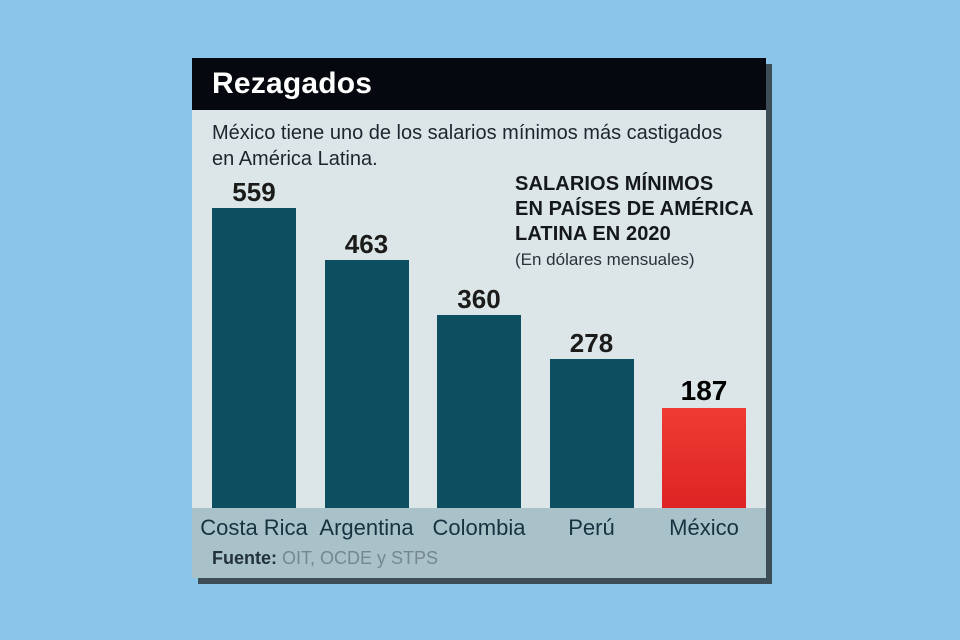  Describe the element at coordinates (295, 159) in the screenshot. I see `subtitle-line-2: en América Latina.` at that location.